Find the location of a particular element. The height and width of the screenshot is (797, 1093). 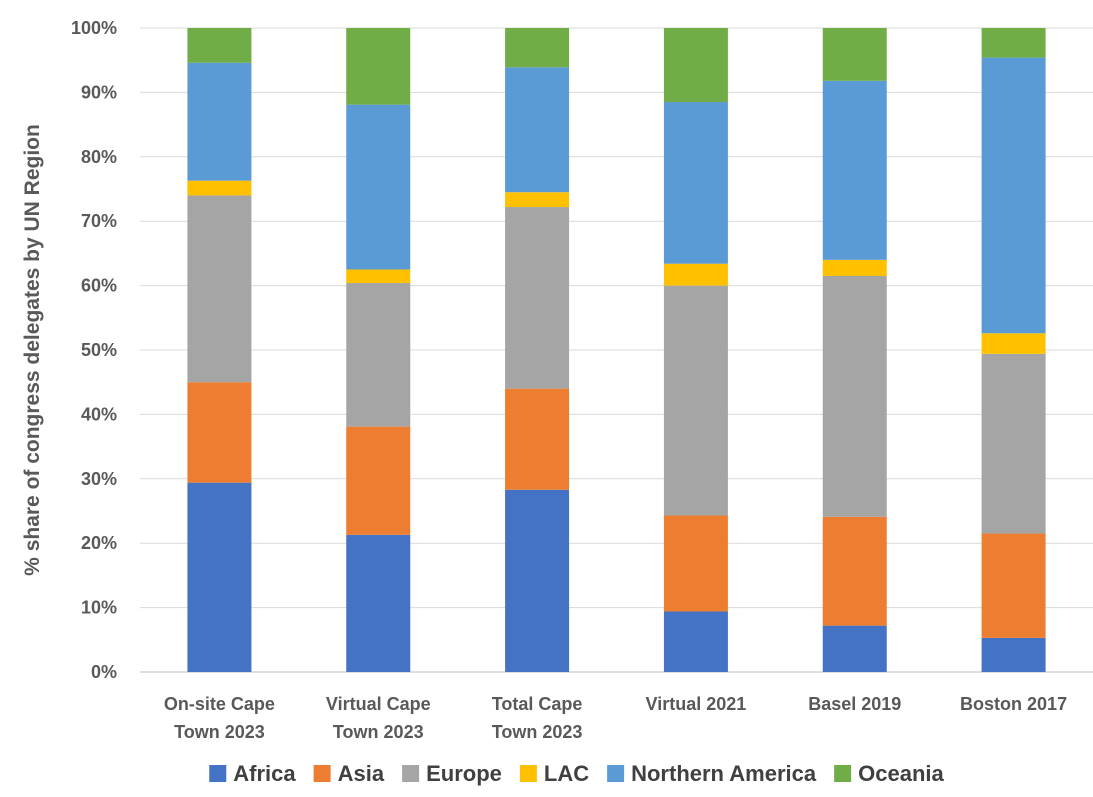

legend-label: LAC is located at coordinates (566, 773).